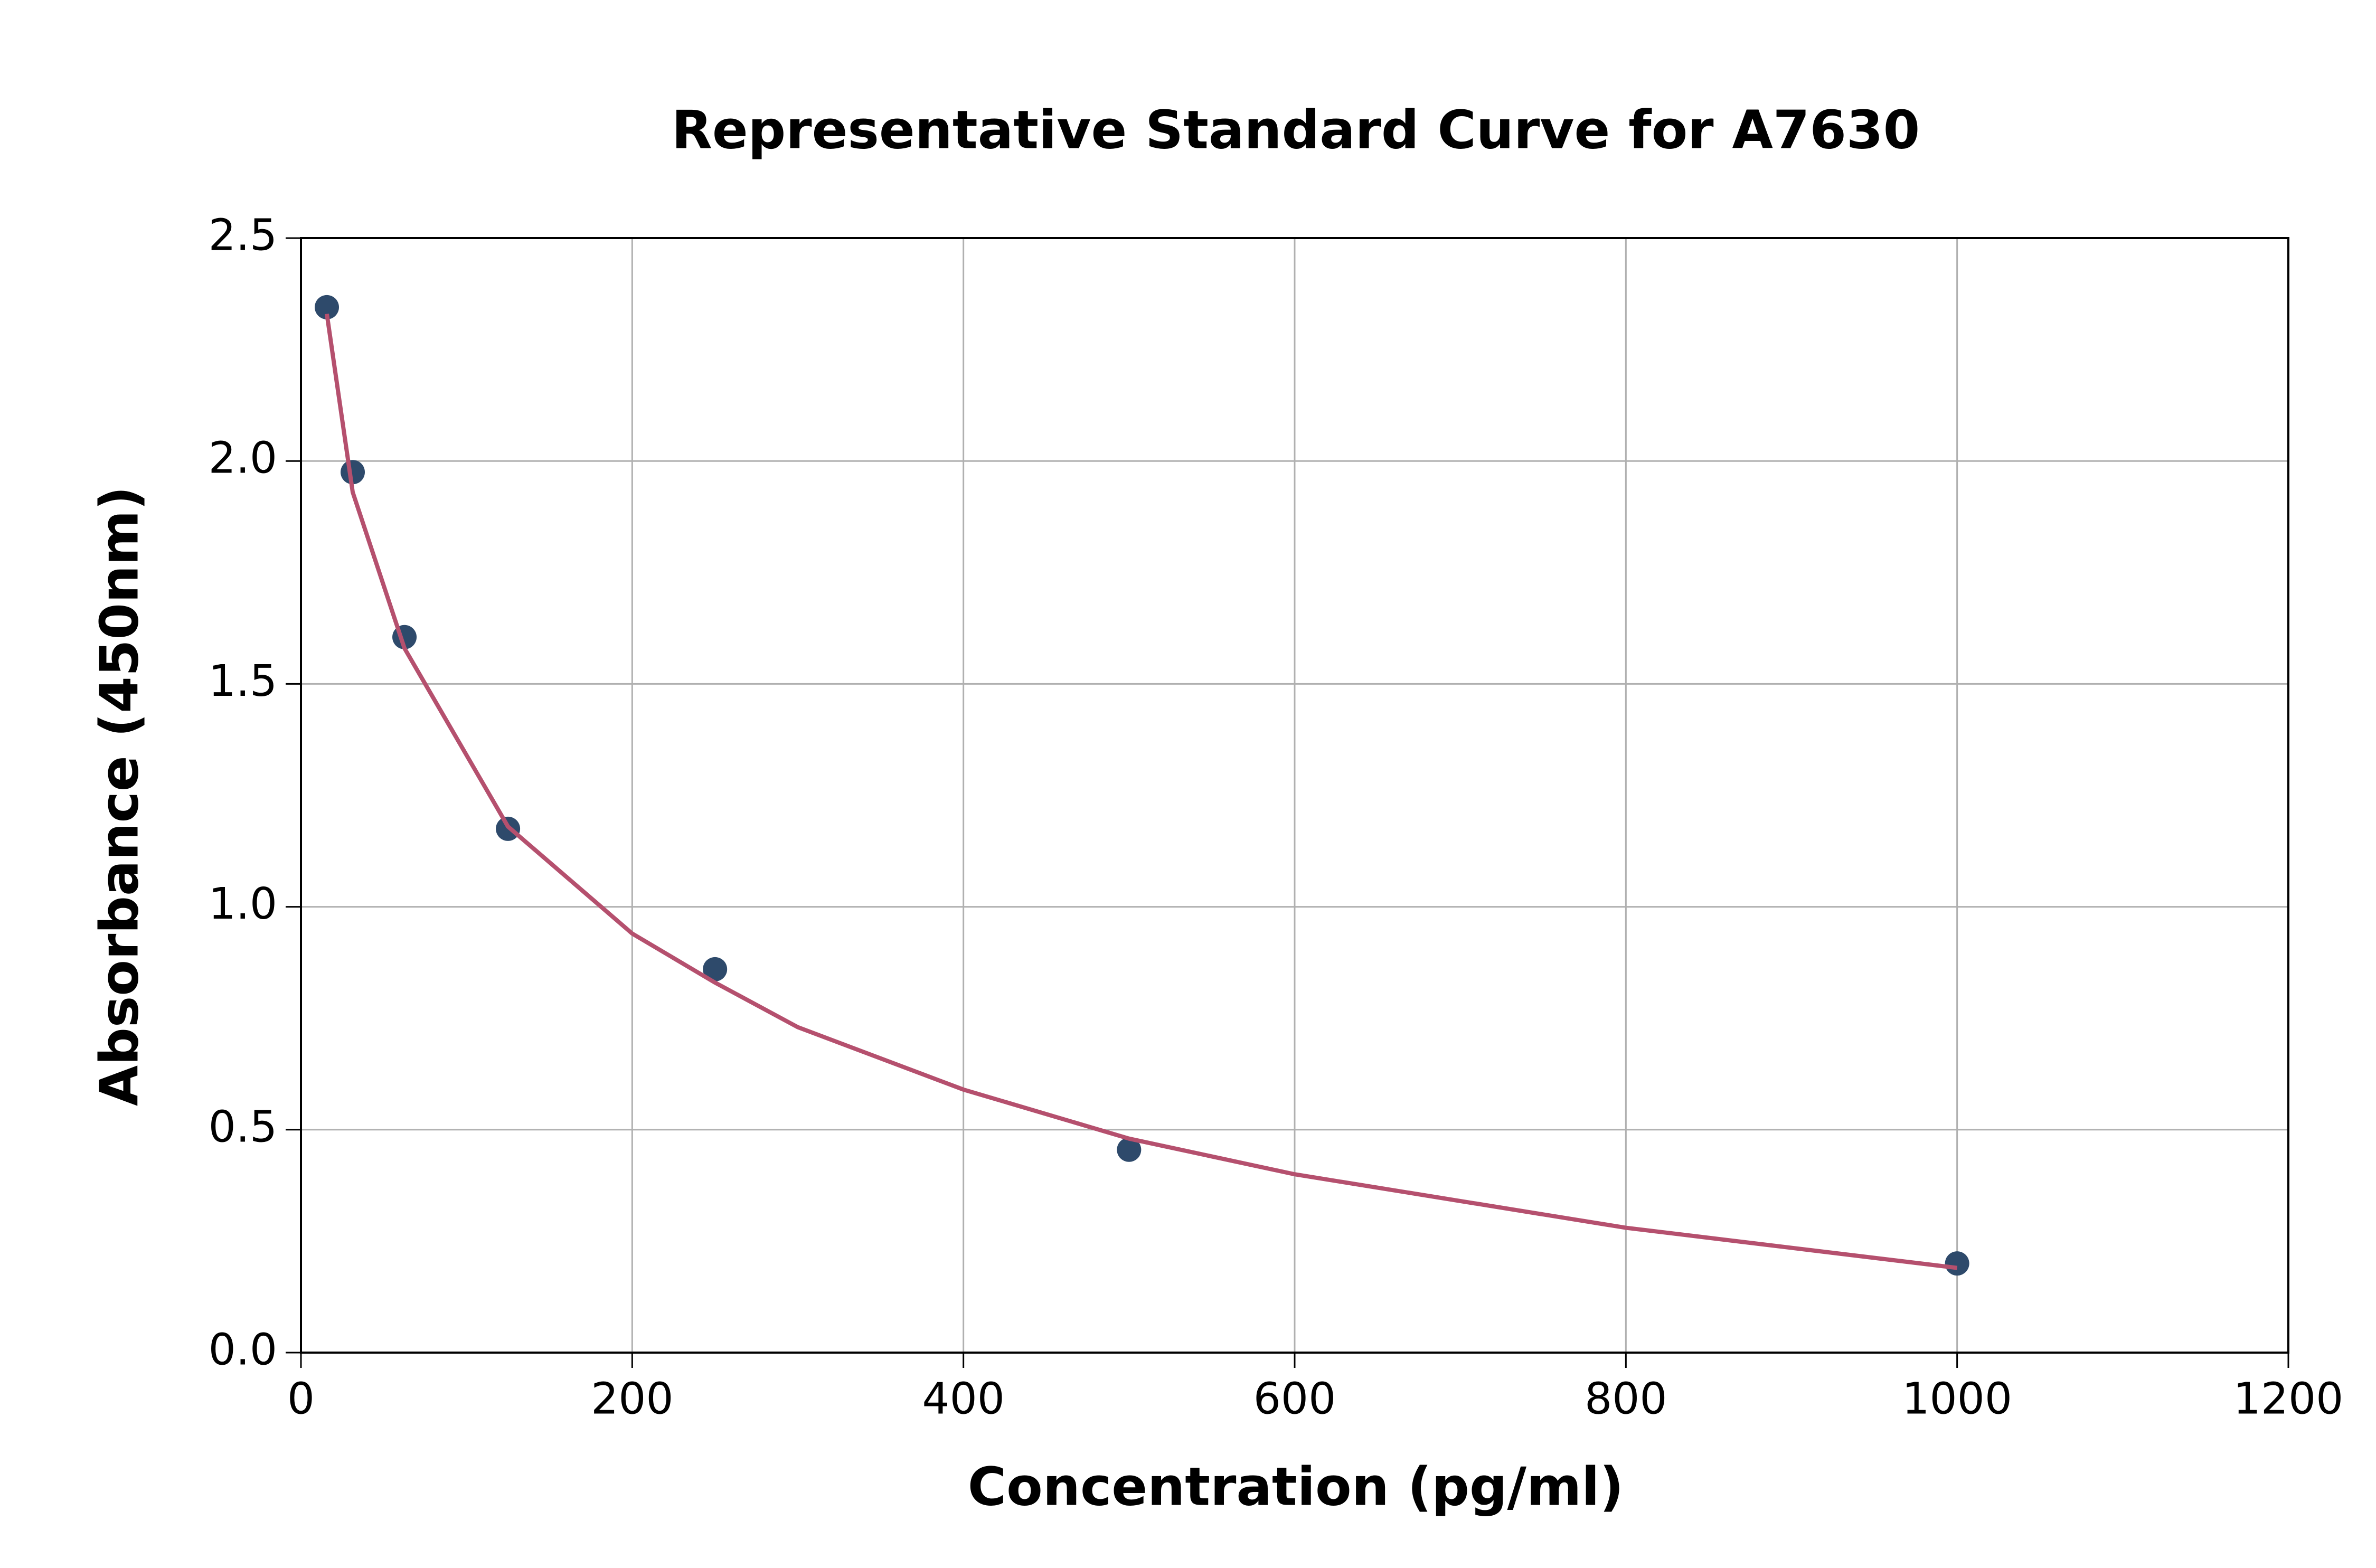 The image size is (2376, 1568). Describe the element at coordinates (119, 796) in the screenshot. I see `y-axis-label: Absorbance (450nm)` at that location.